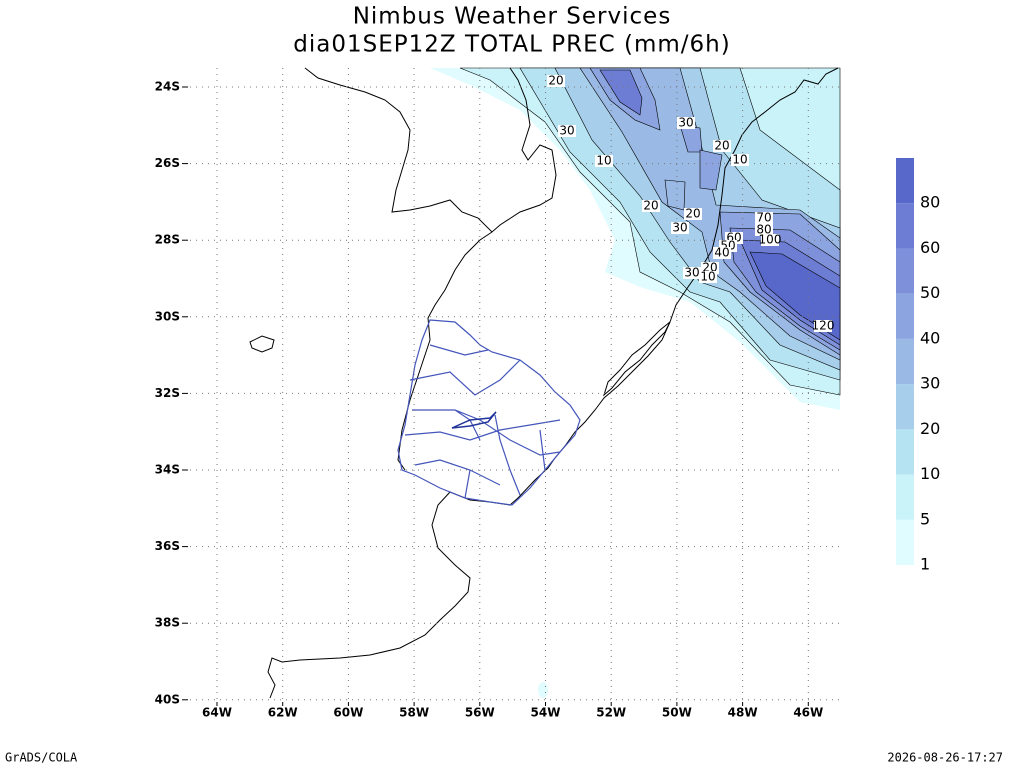  What do you see at coordinates (945, 758) in the screenshot?
I see `footer-right: 2026-08-26-17:27` at bounding box center [945, 758].